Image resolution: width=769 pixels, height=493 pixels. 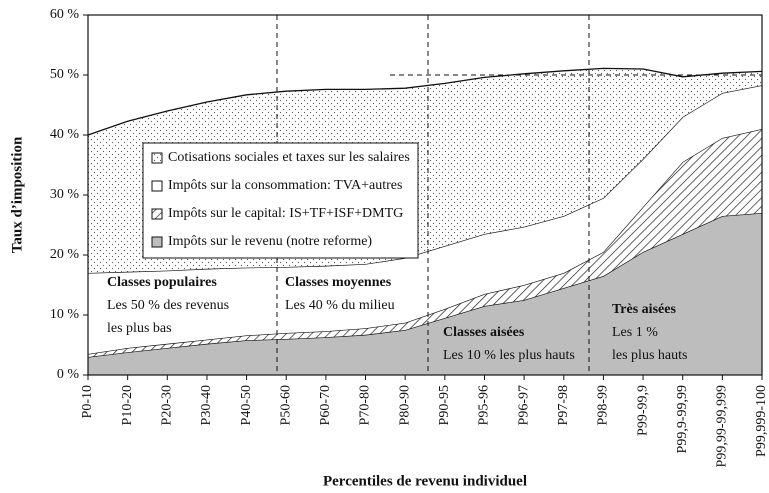 What do you see at coordinates (325, 405) in the screenshot?
I see `x-tick-label: P60-70` at bounding box center [325, 405].